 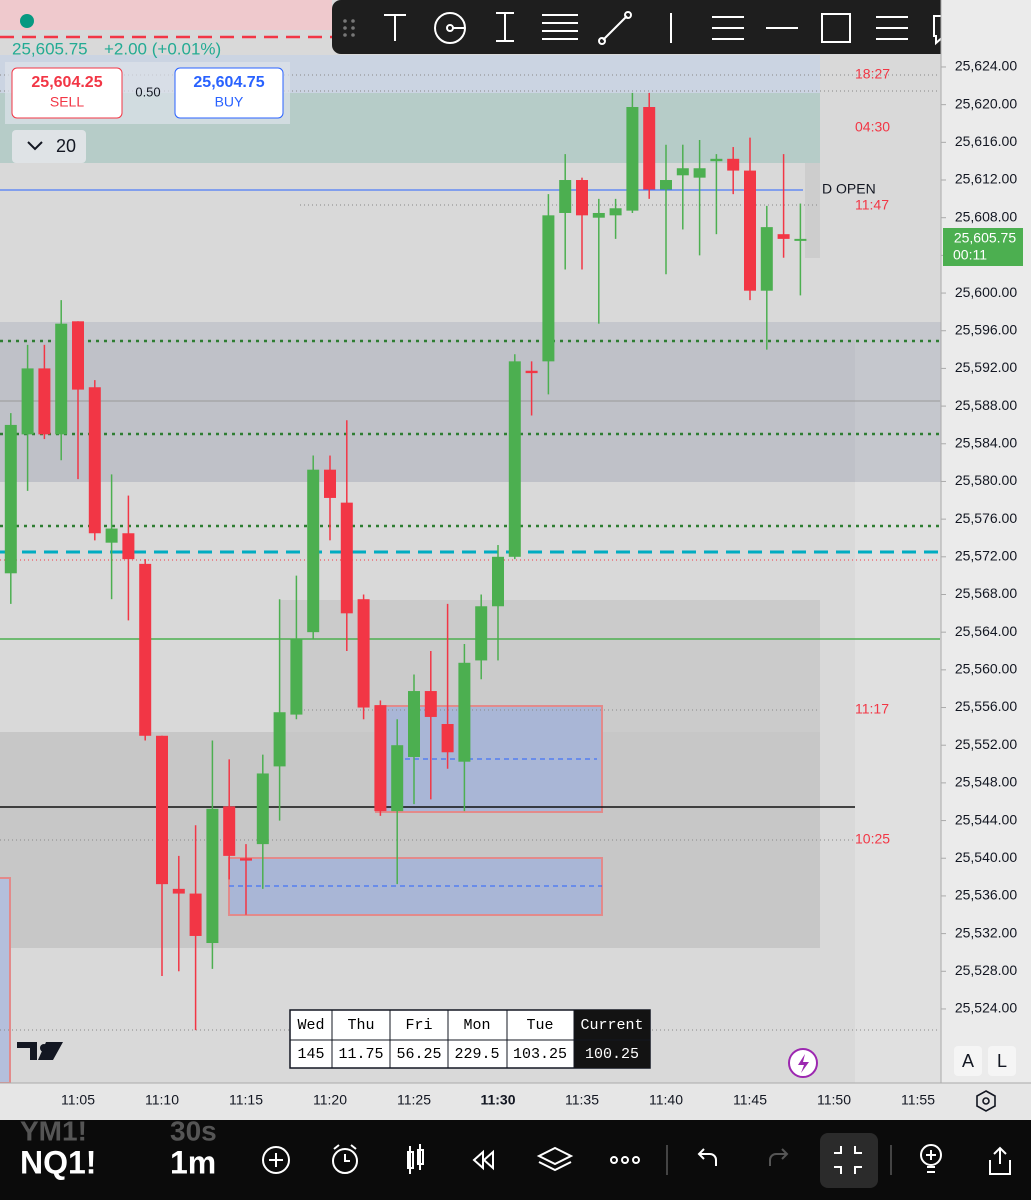 I want to click on settings-button, so click(x=986, y=1101).